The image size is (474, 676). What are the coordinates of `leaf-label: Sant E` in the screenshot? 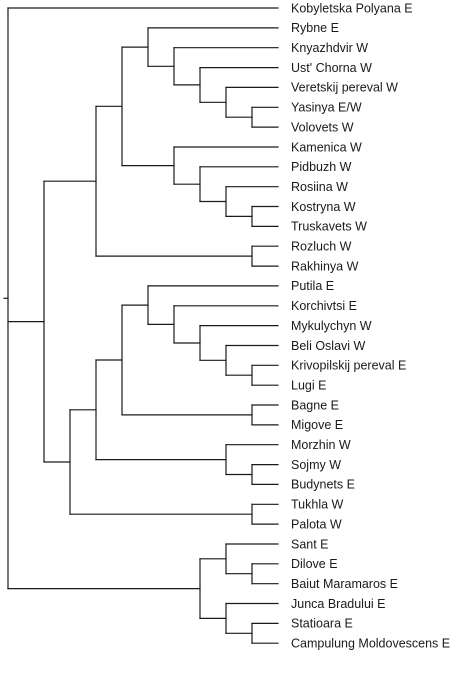 It's located at (310, 544).